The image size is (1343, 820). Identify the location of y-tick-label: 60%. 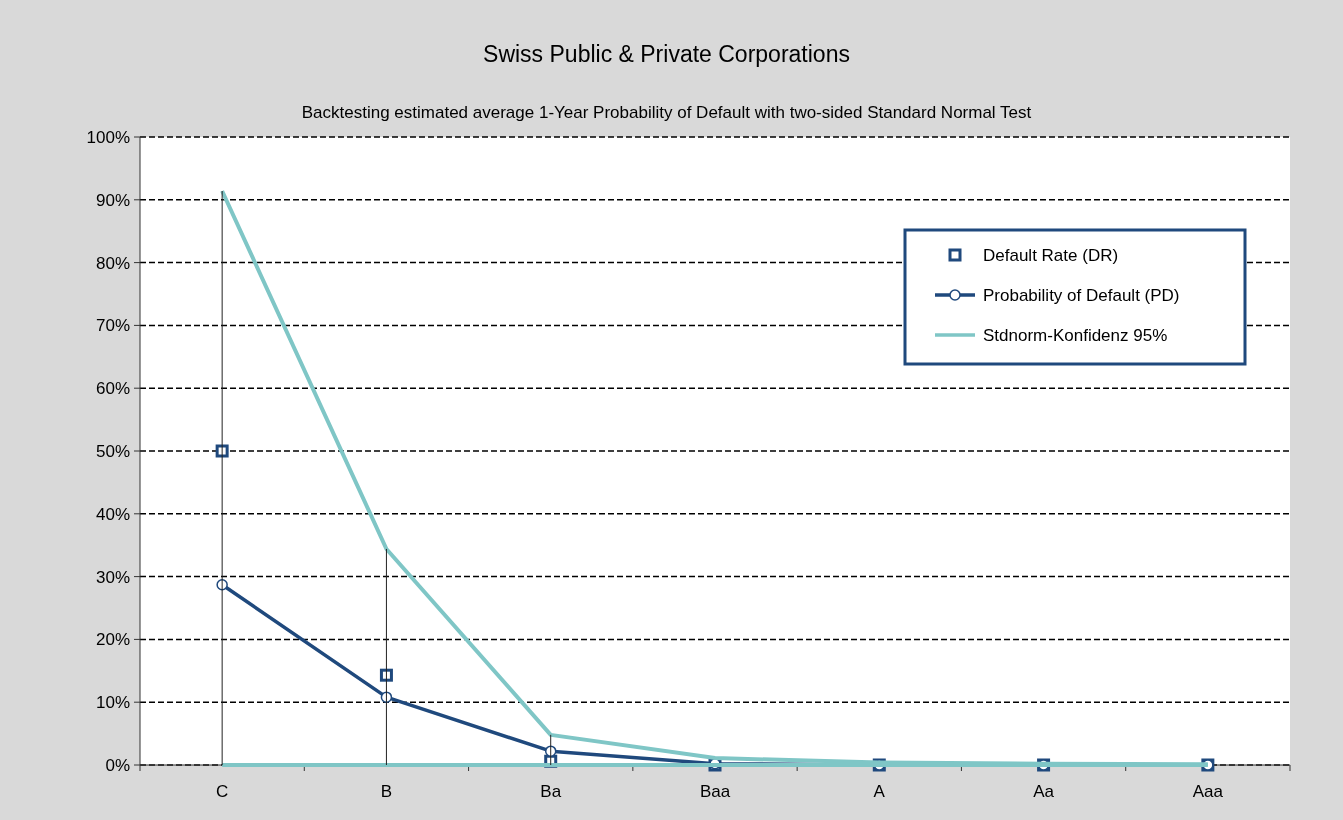
(112, 389).